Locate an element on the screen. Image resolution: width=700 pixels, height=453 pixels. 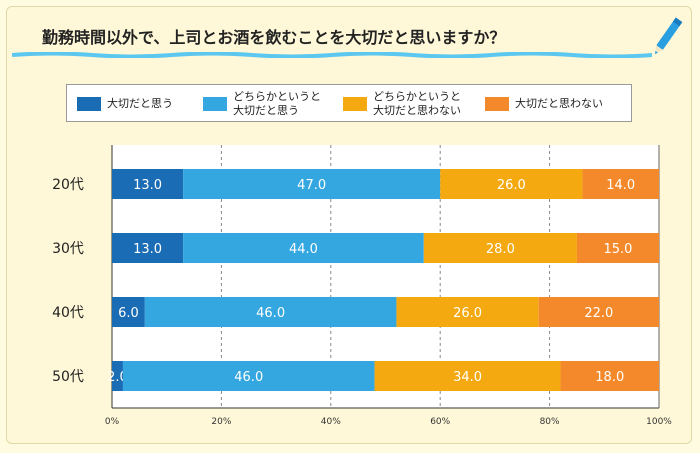
x-tick-label-1: 20% is located at coordinates (221, 422).